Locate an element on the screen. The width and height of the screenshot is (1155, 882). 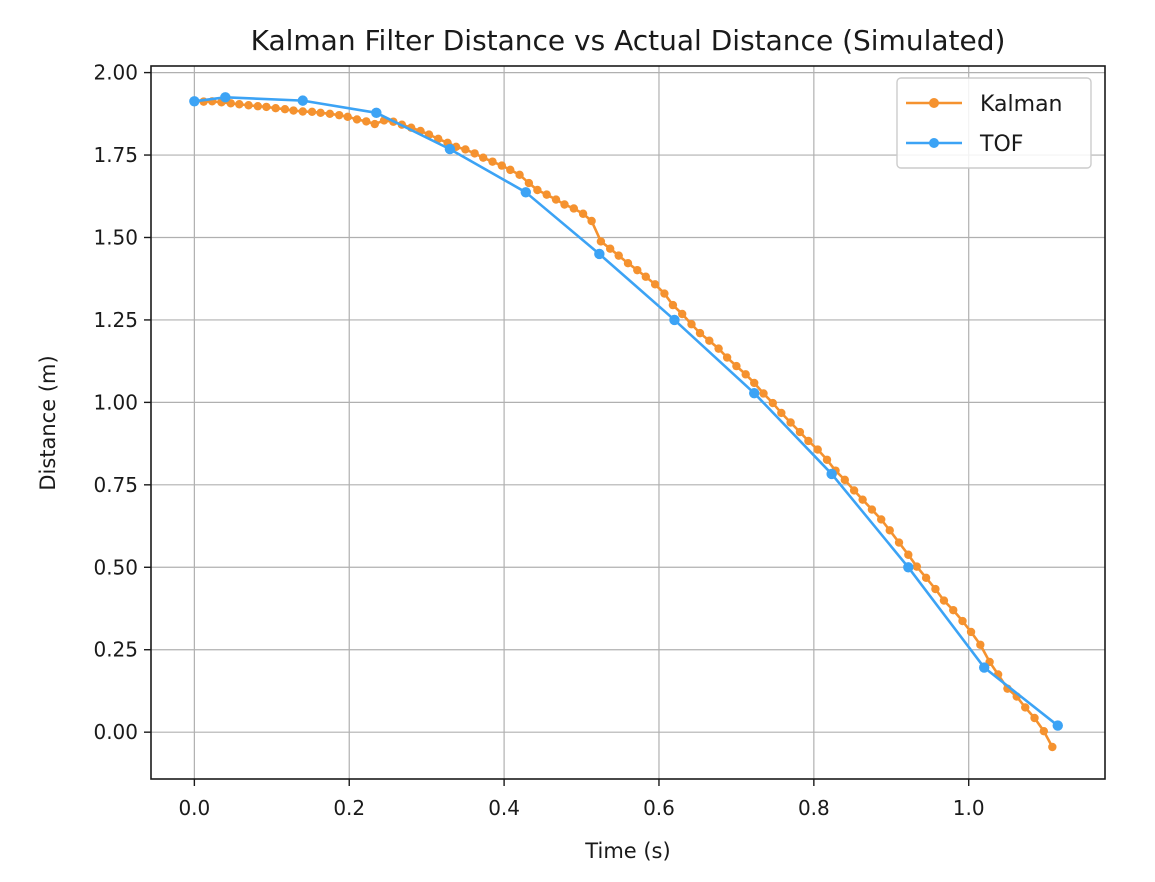
legend-label-kalman: Kalman is located at coordinates (1021, 104).